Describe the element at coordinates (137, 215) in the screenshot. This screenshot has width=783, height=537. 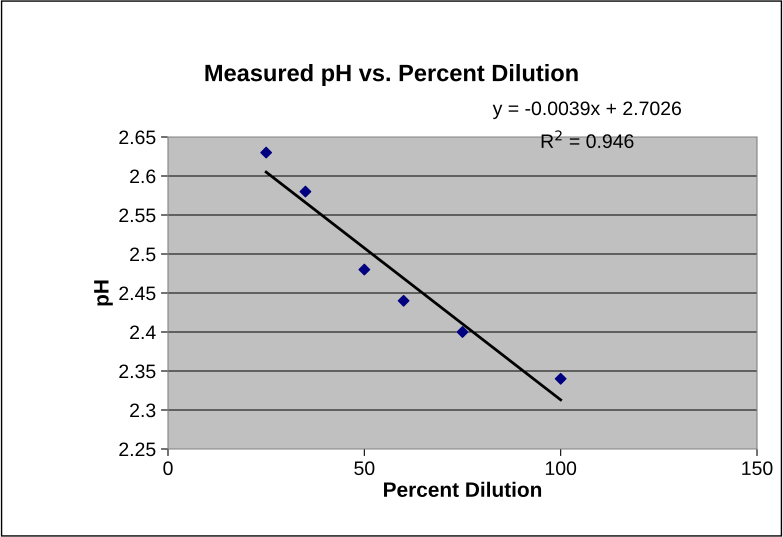
I see `y-tick-label: 2.55` at that location.